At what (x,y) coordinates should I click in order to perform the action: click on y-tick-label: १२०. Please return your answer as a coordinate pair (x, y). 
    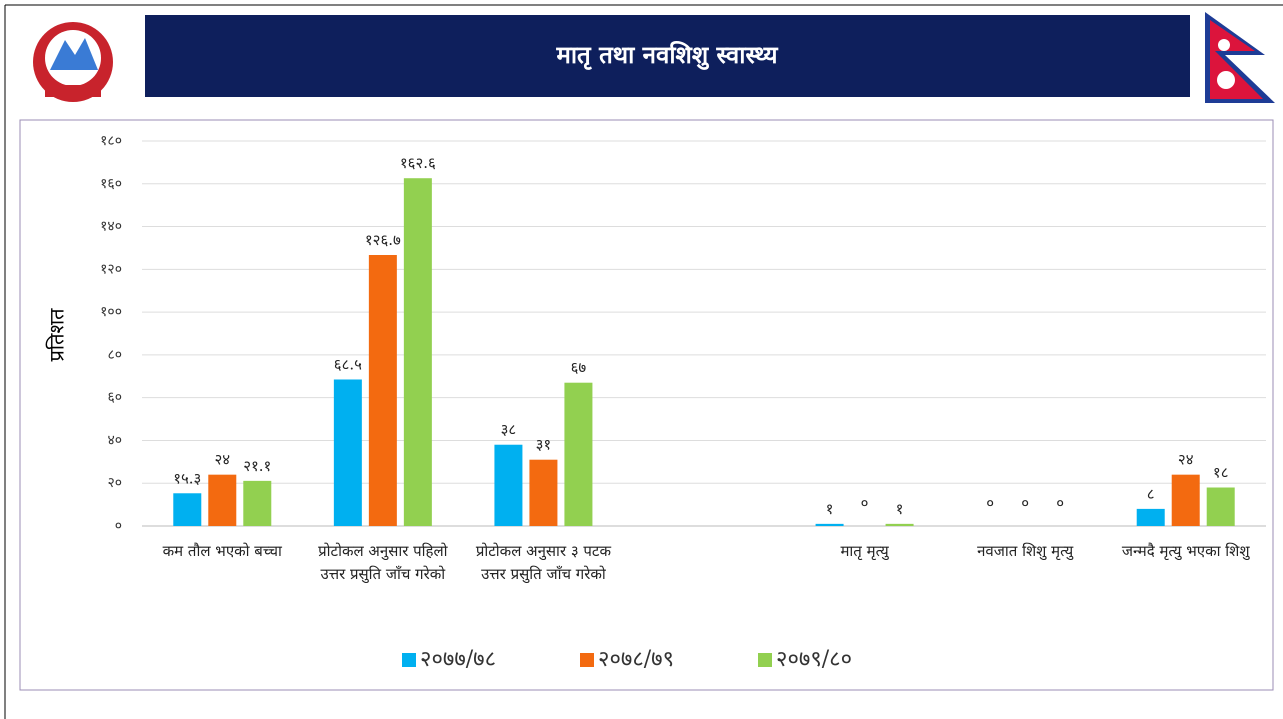
    Looking at the image, I should click on (111, 269).